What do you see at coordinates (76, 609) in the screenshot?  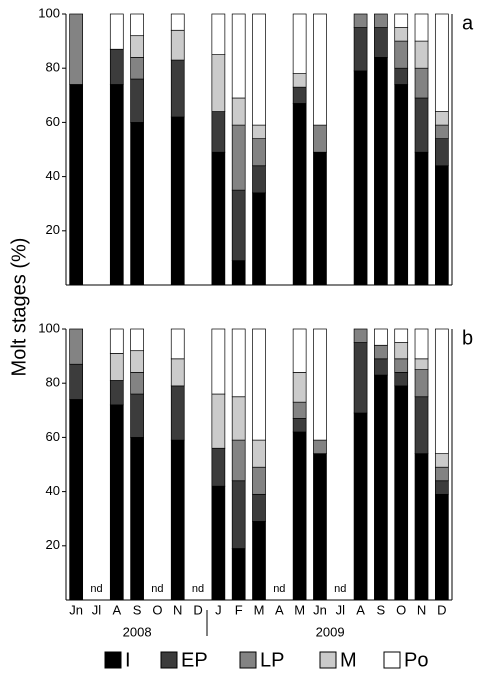 I see `x-tick-label: Jn` at bounding box center [76, 609].